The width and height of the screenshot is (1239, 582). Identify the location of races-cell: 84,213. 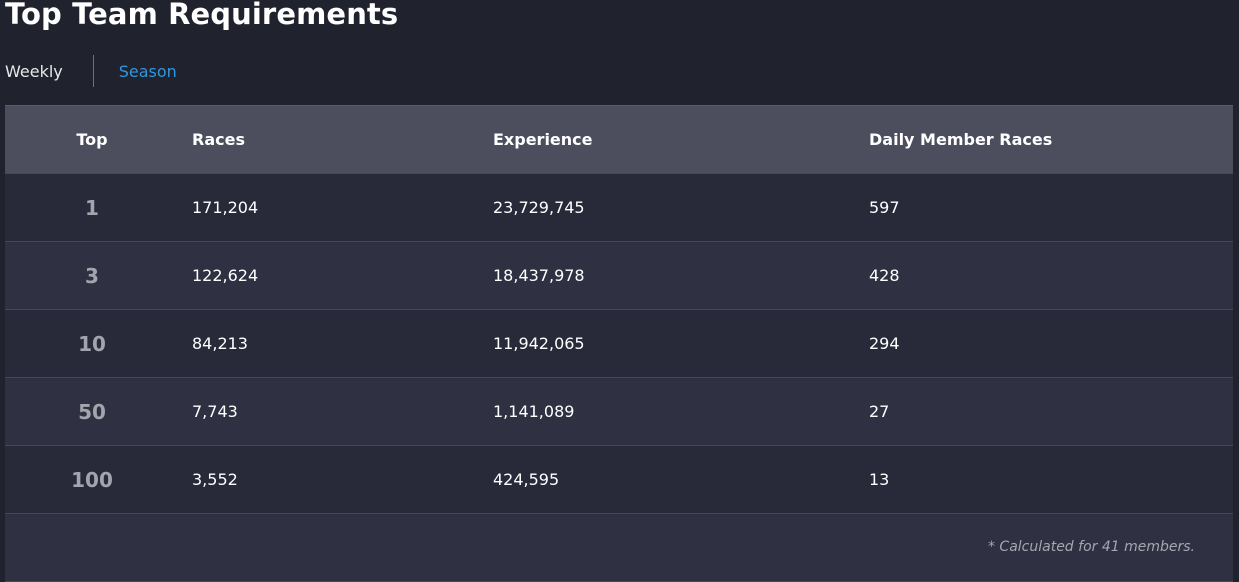
(220, 343).